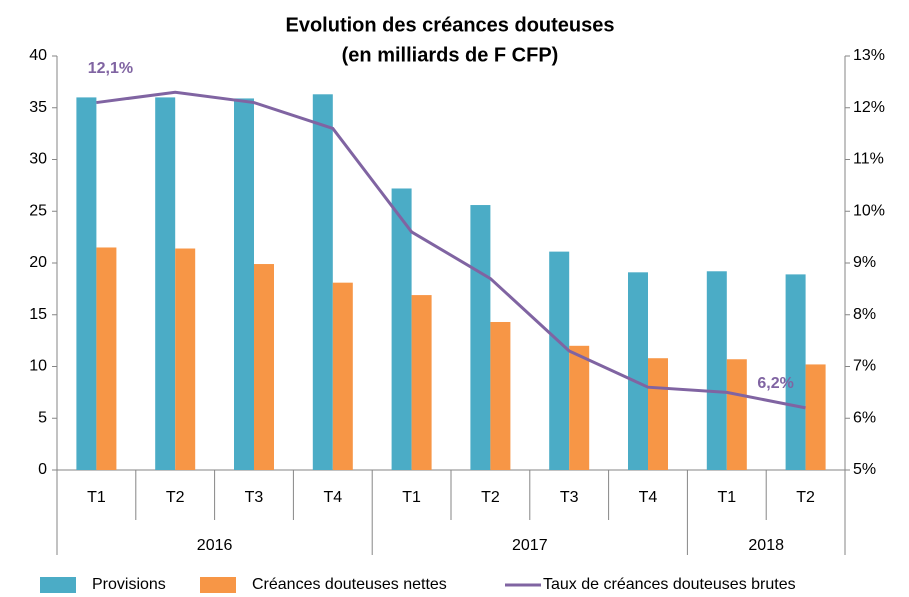 This screenshot has height=597, width=909. I want to click on y-tick-label: 5, so click(42, 417).